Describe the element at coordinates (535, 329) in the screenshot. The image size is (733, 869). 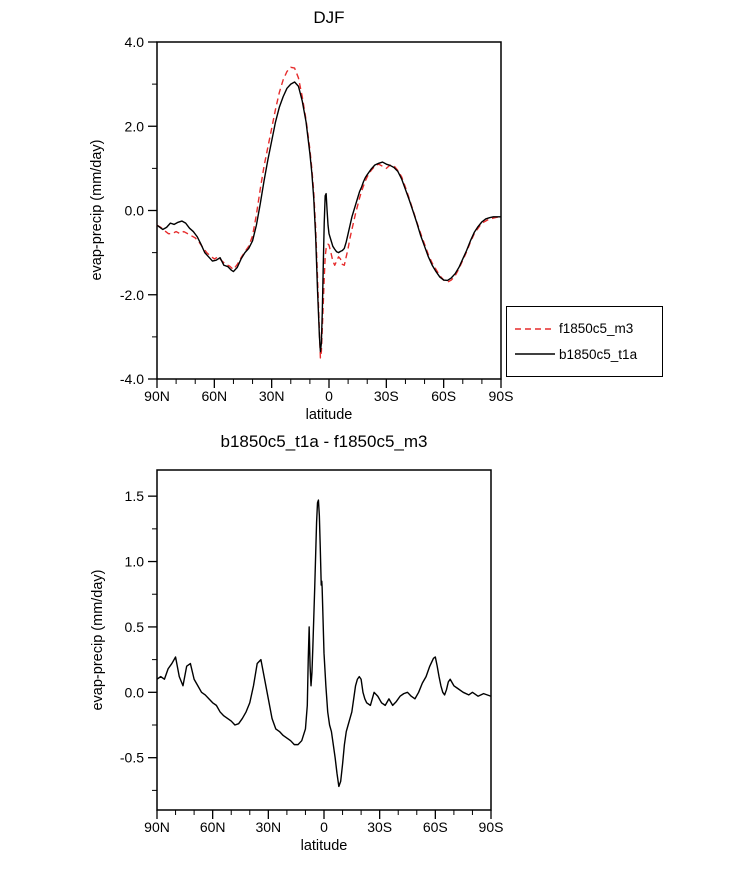
I see `legend-line-f1850c5-m3` at that location.